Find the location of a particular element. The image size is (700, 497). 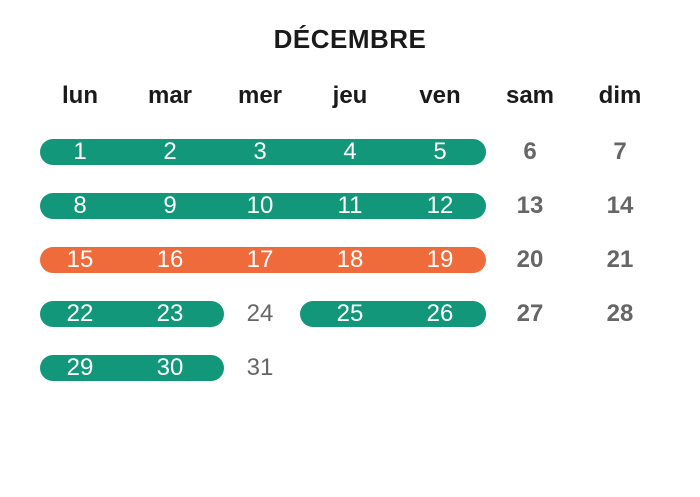

calendar-day: 14 is located at coordinates (620, 205).